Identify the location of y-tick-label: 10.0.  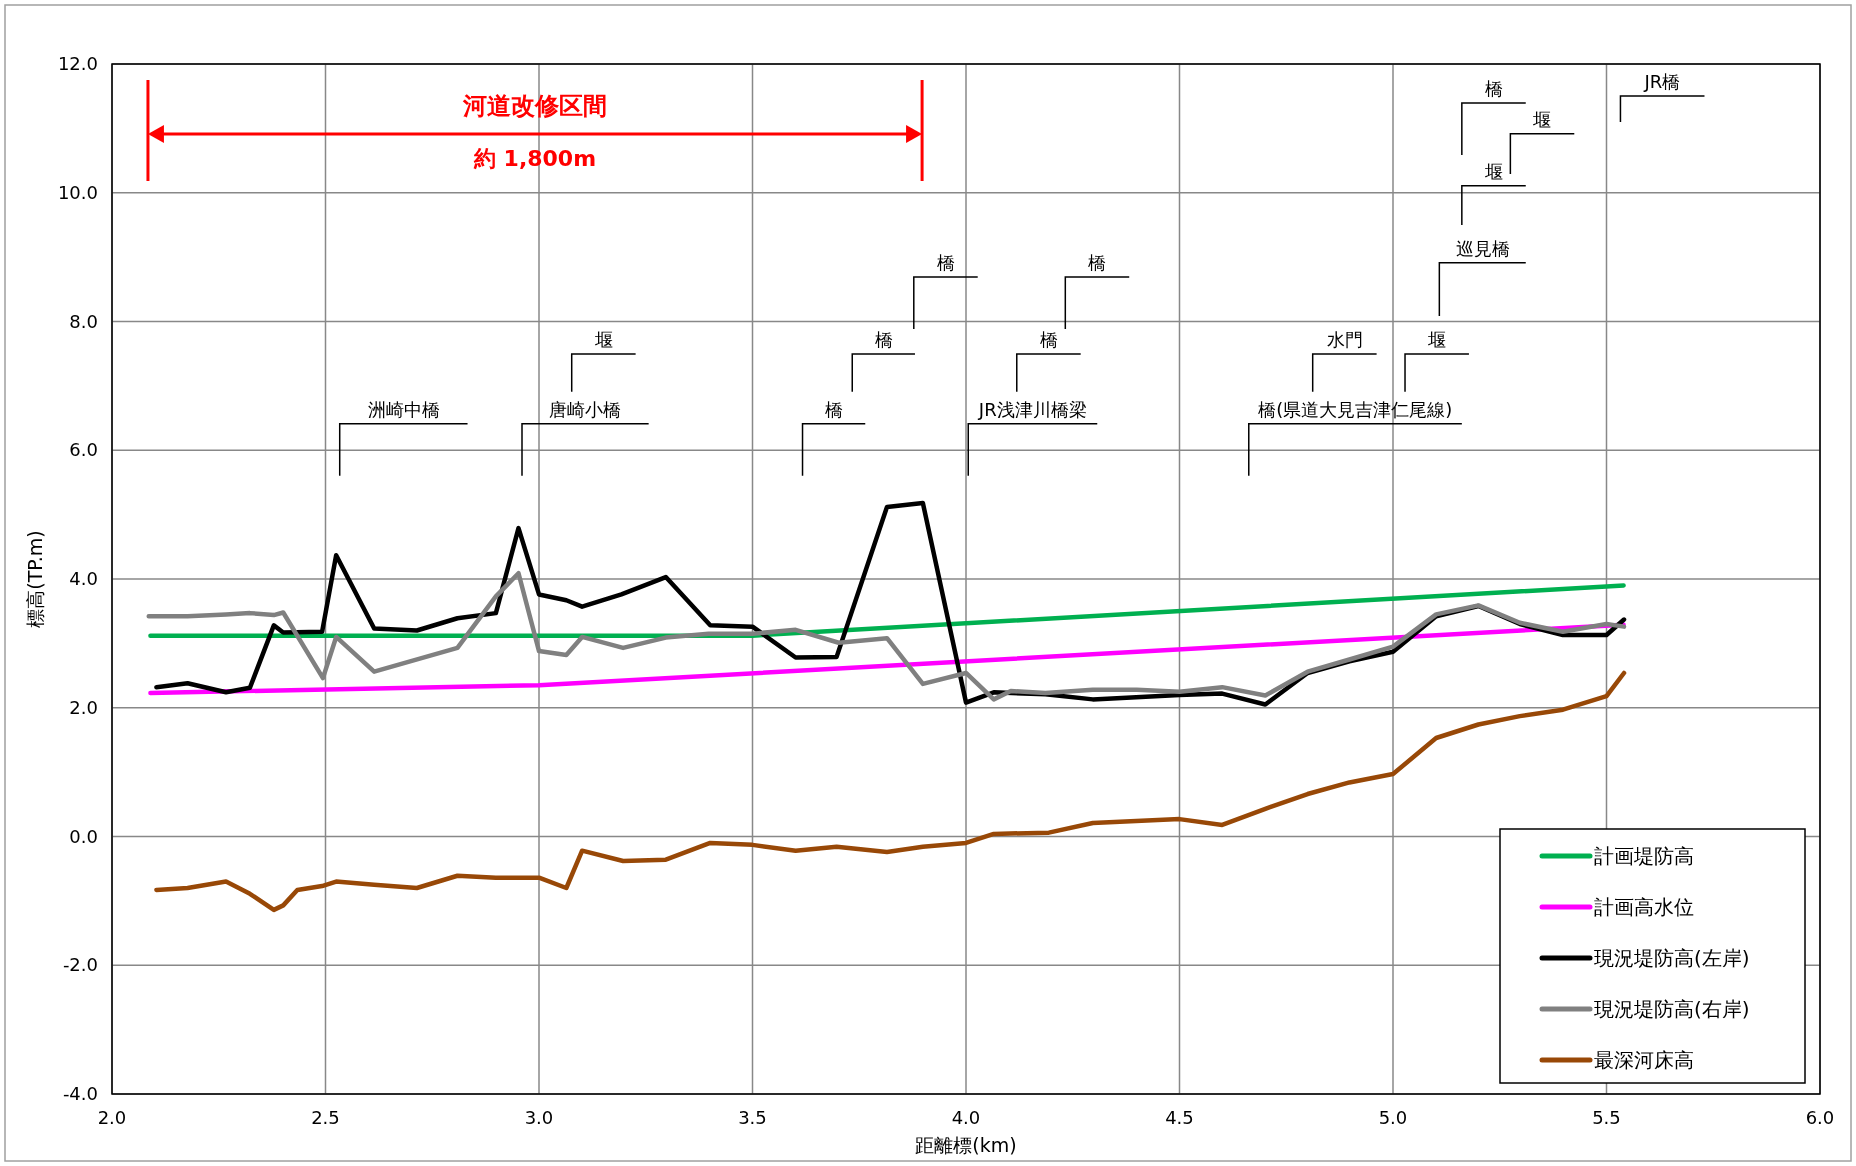
(77, 192).